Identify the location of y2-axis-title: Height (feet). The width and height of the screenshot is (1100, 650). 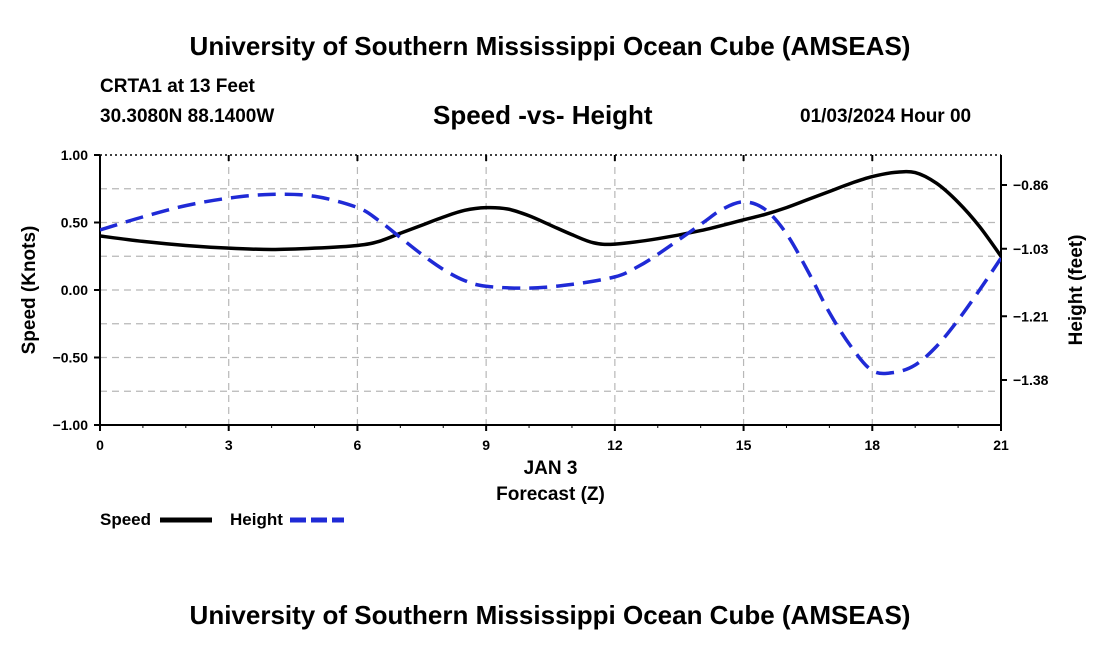
(1076, 290).